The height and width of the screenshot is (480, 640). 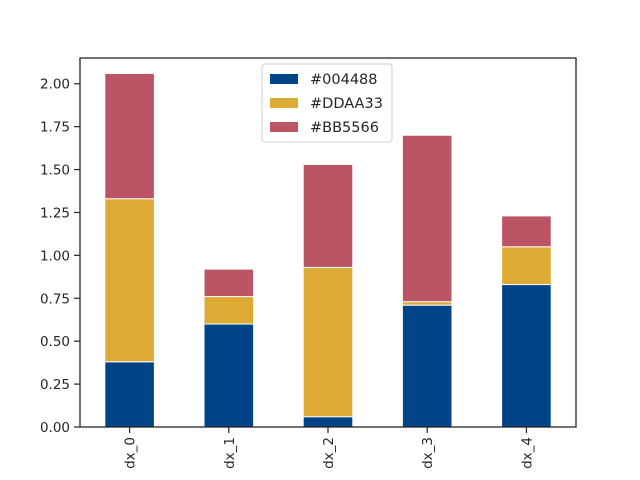 What do you see at coordinates (55, 299) in the screenshot?
I see `y-tick-label: 0.75` at bounding box center [55, 299].